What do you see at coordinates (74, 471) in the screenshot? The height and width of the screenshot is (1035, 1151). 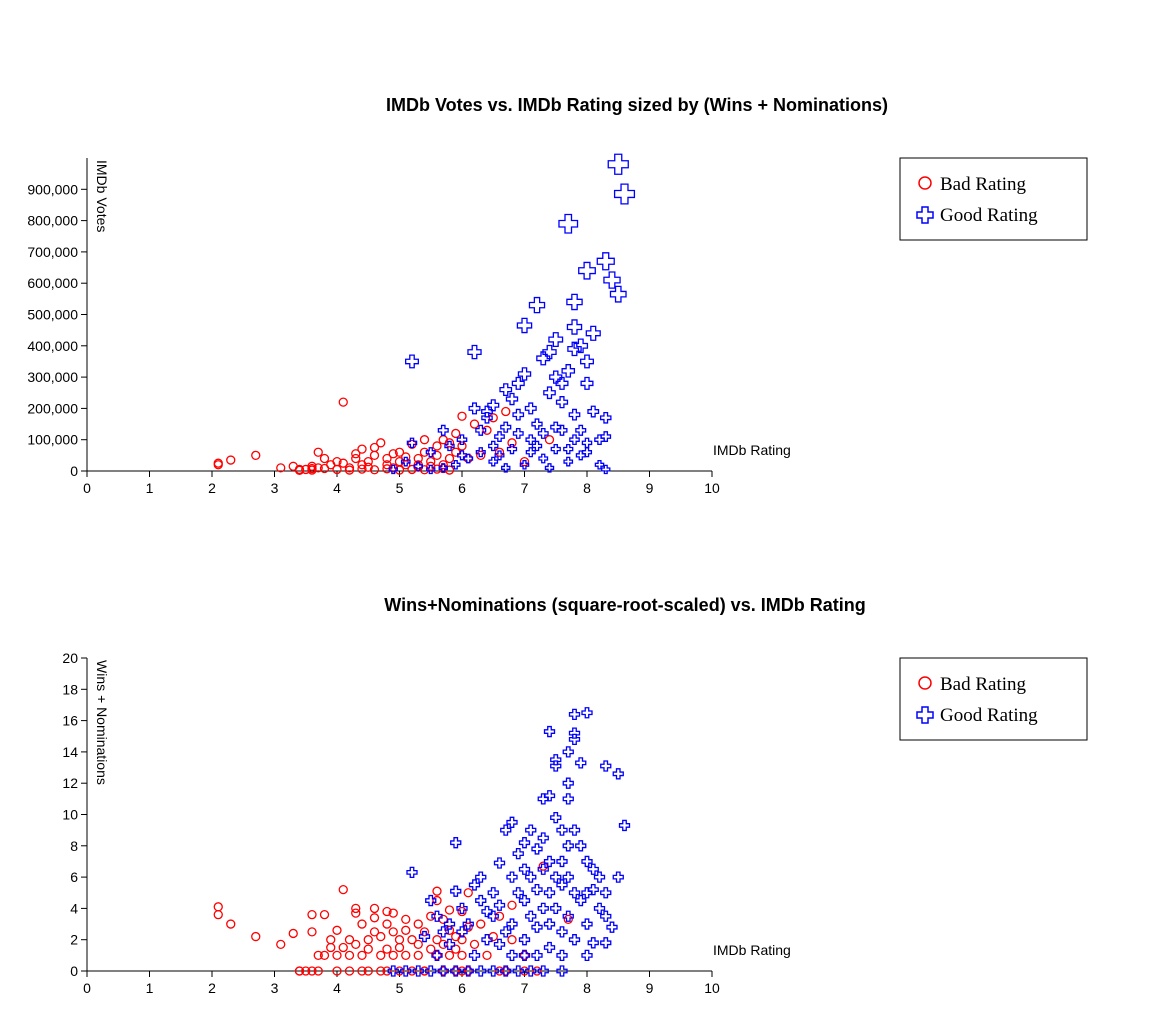 I see `chart1-y-tick-label: 0` at bounding box center [74, 471].